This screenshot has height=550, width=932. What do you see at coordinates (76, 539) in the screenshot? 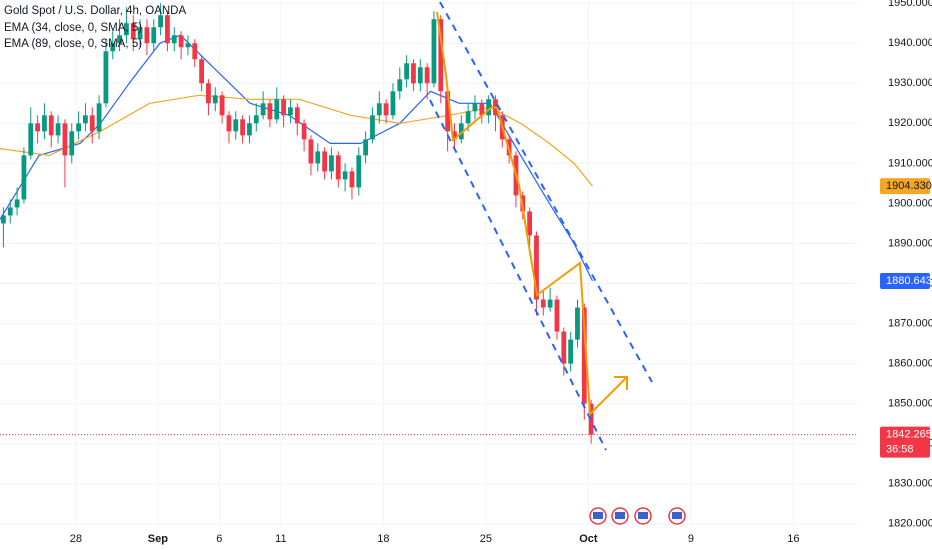
I see `x-tick-label: 28` at bounding box center [76, 539].